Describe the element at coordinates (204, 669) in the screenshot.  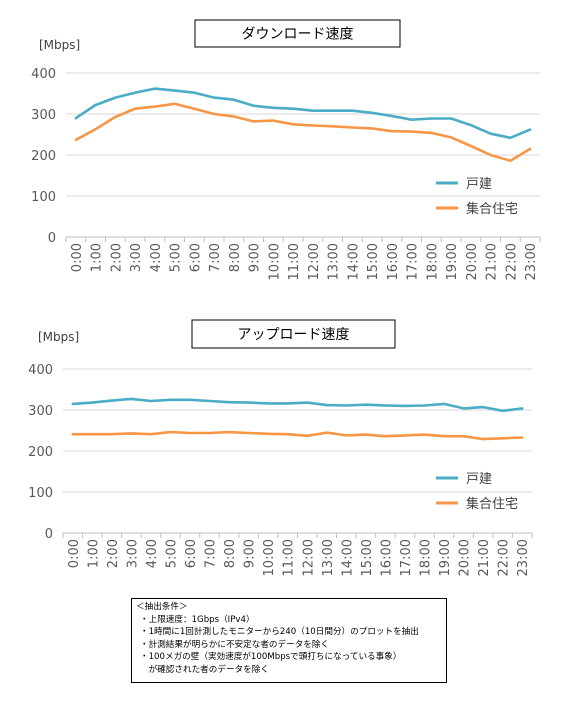
I see `condition-line: が確認された者のデータを除く` at that location.